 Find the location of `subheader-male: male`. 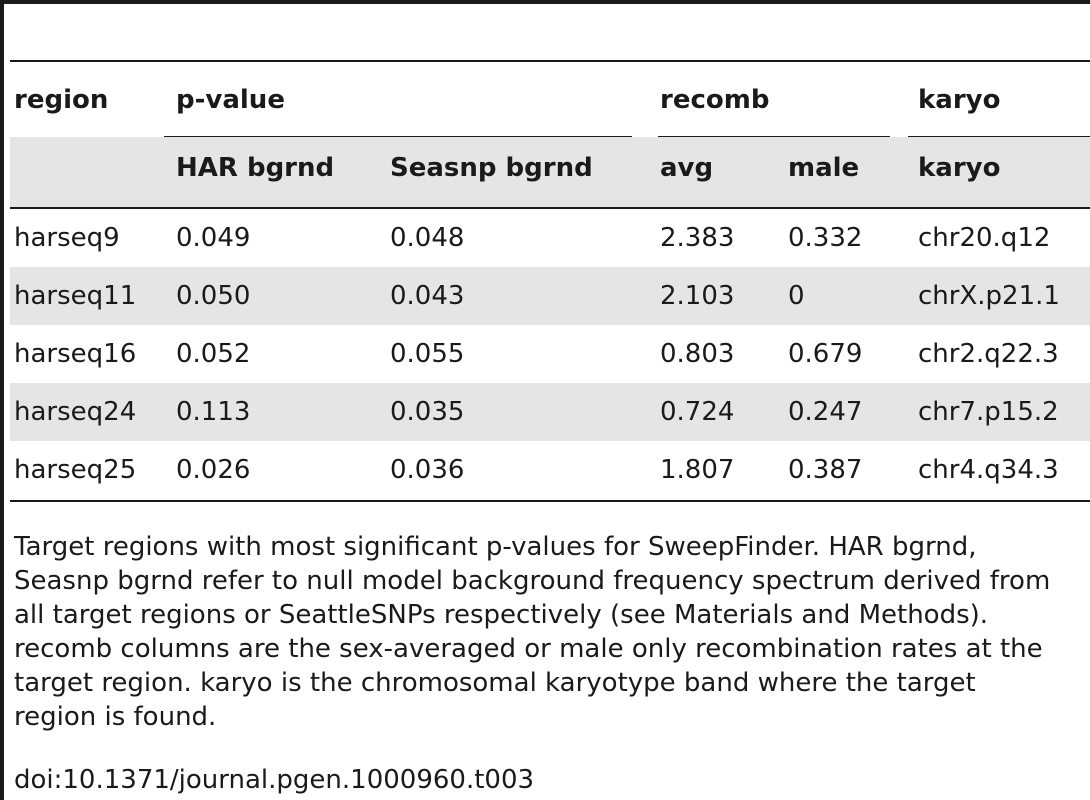

subheader-male: male is located at coordinates (824, 168).